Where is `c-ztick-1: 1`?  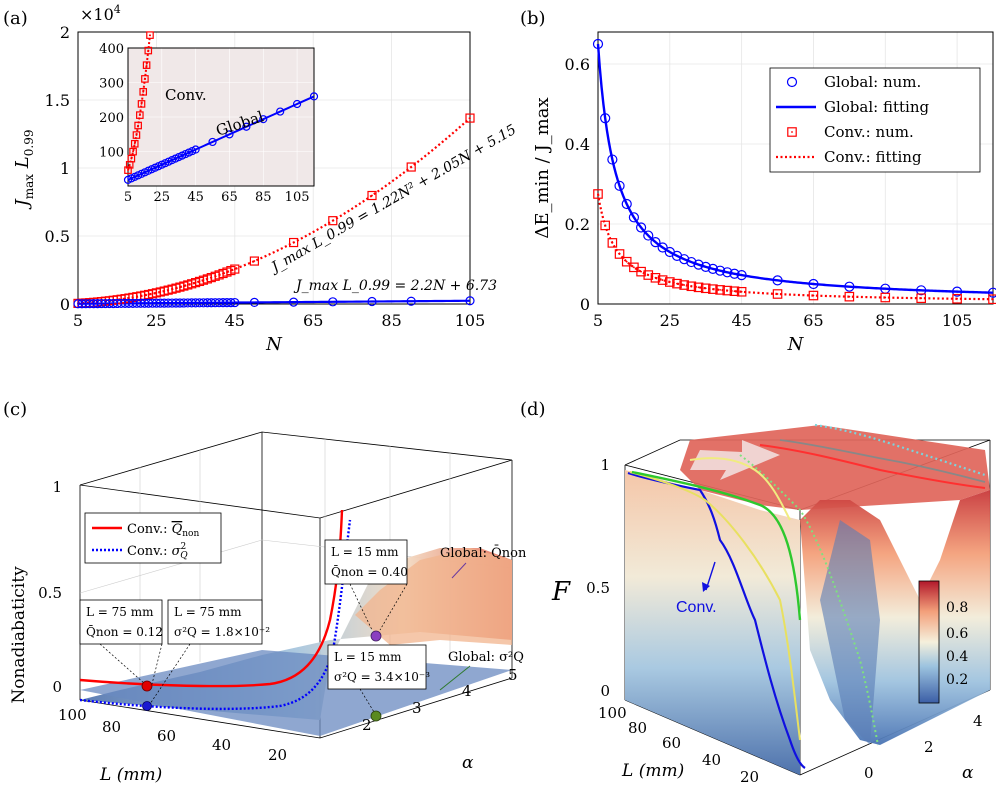 c-ztick-1: 1 is located at coordinates (57, 487).